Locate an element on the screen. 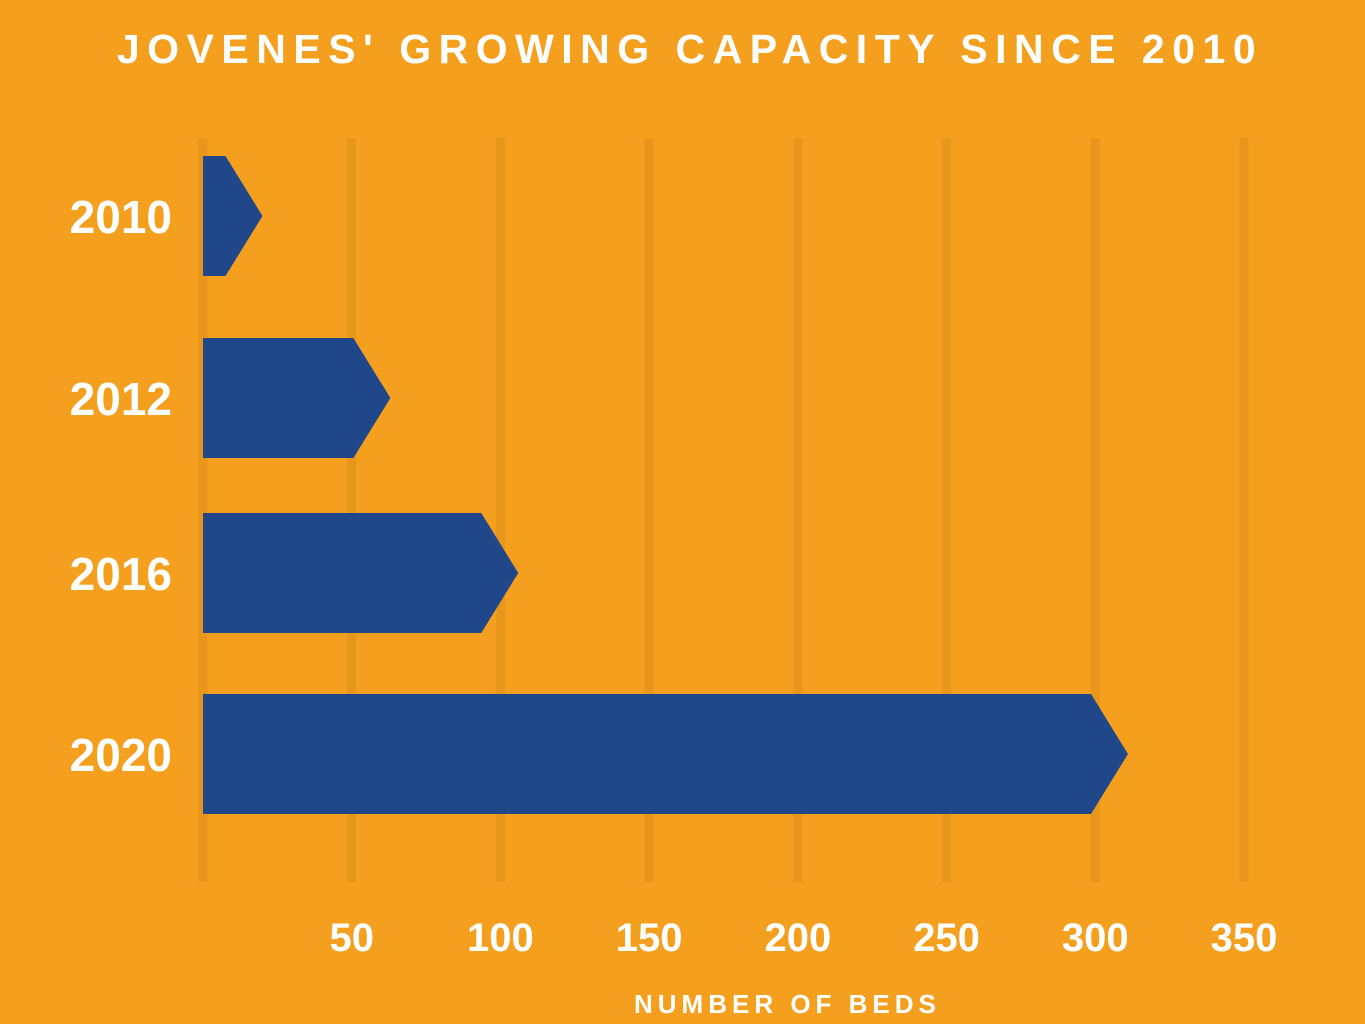 The width and height of the screenshot is (1365, 1024). x-tick-labels: 50 100 150 200 250 300 350 is located at coordinates (803, 938).